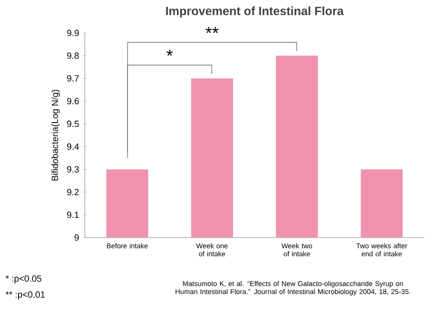  Describe the element at coordinates (212, 29) in the screenshot. I see `annotation: **` at that location.